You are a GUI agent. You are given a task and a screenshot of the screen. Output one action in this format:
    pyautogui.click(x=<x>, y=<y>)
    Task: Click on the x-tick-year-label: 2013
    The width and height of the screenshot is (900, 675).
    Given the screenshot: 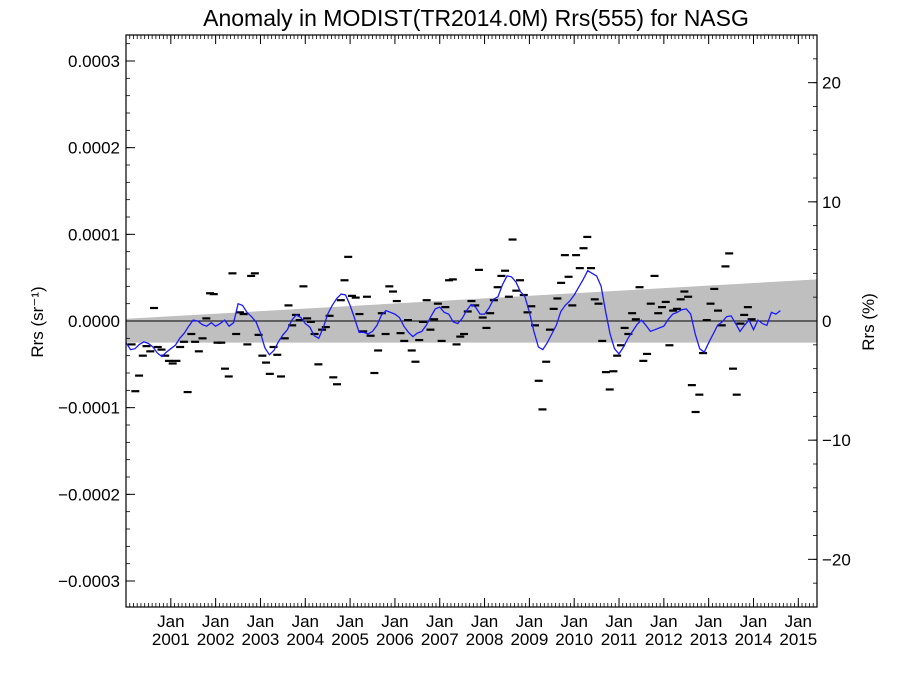 What is the action you would take?
    pyautogui.click(x=709, y=639)
    